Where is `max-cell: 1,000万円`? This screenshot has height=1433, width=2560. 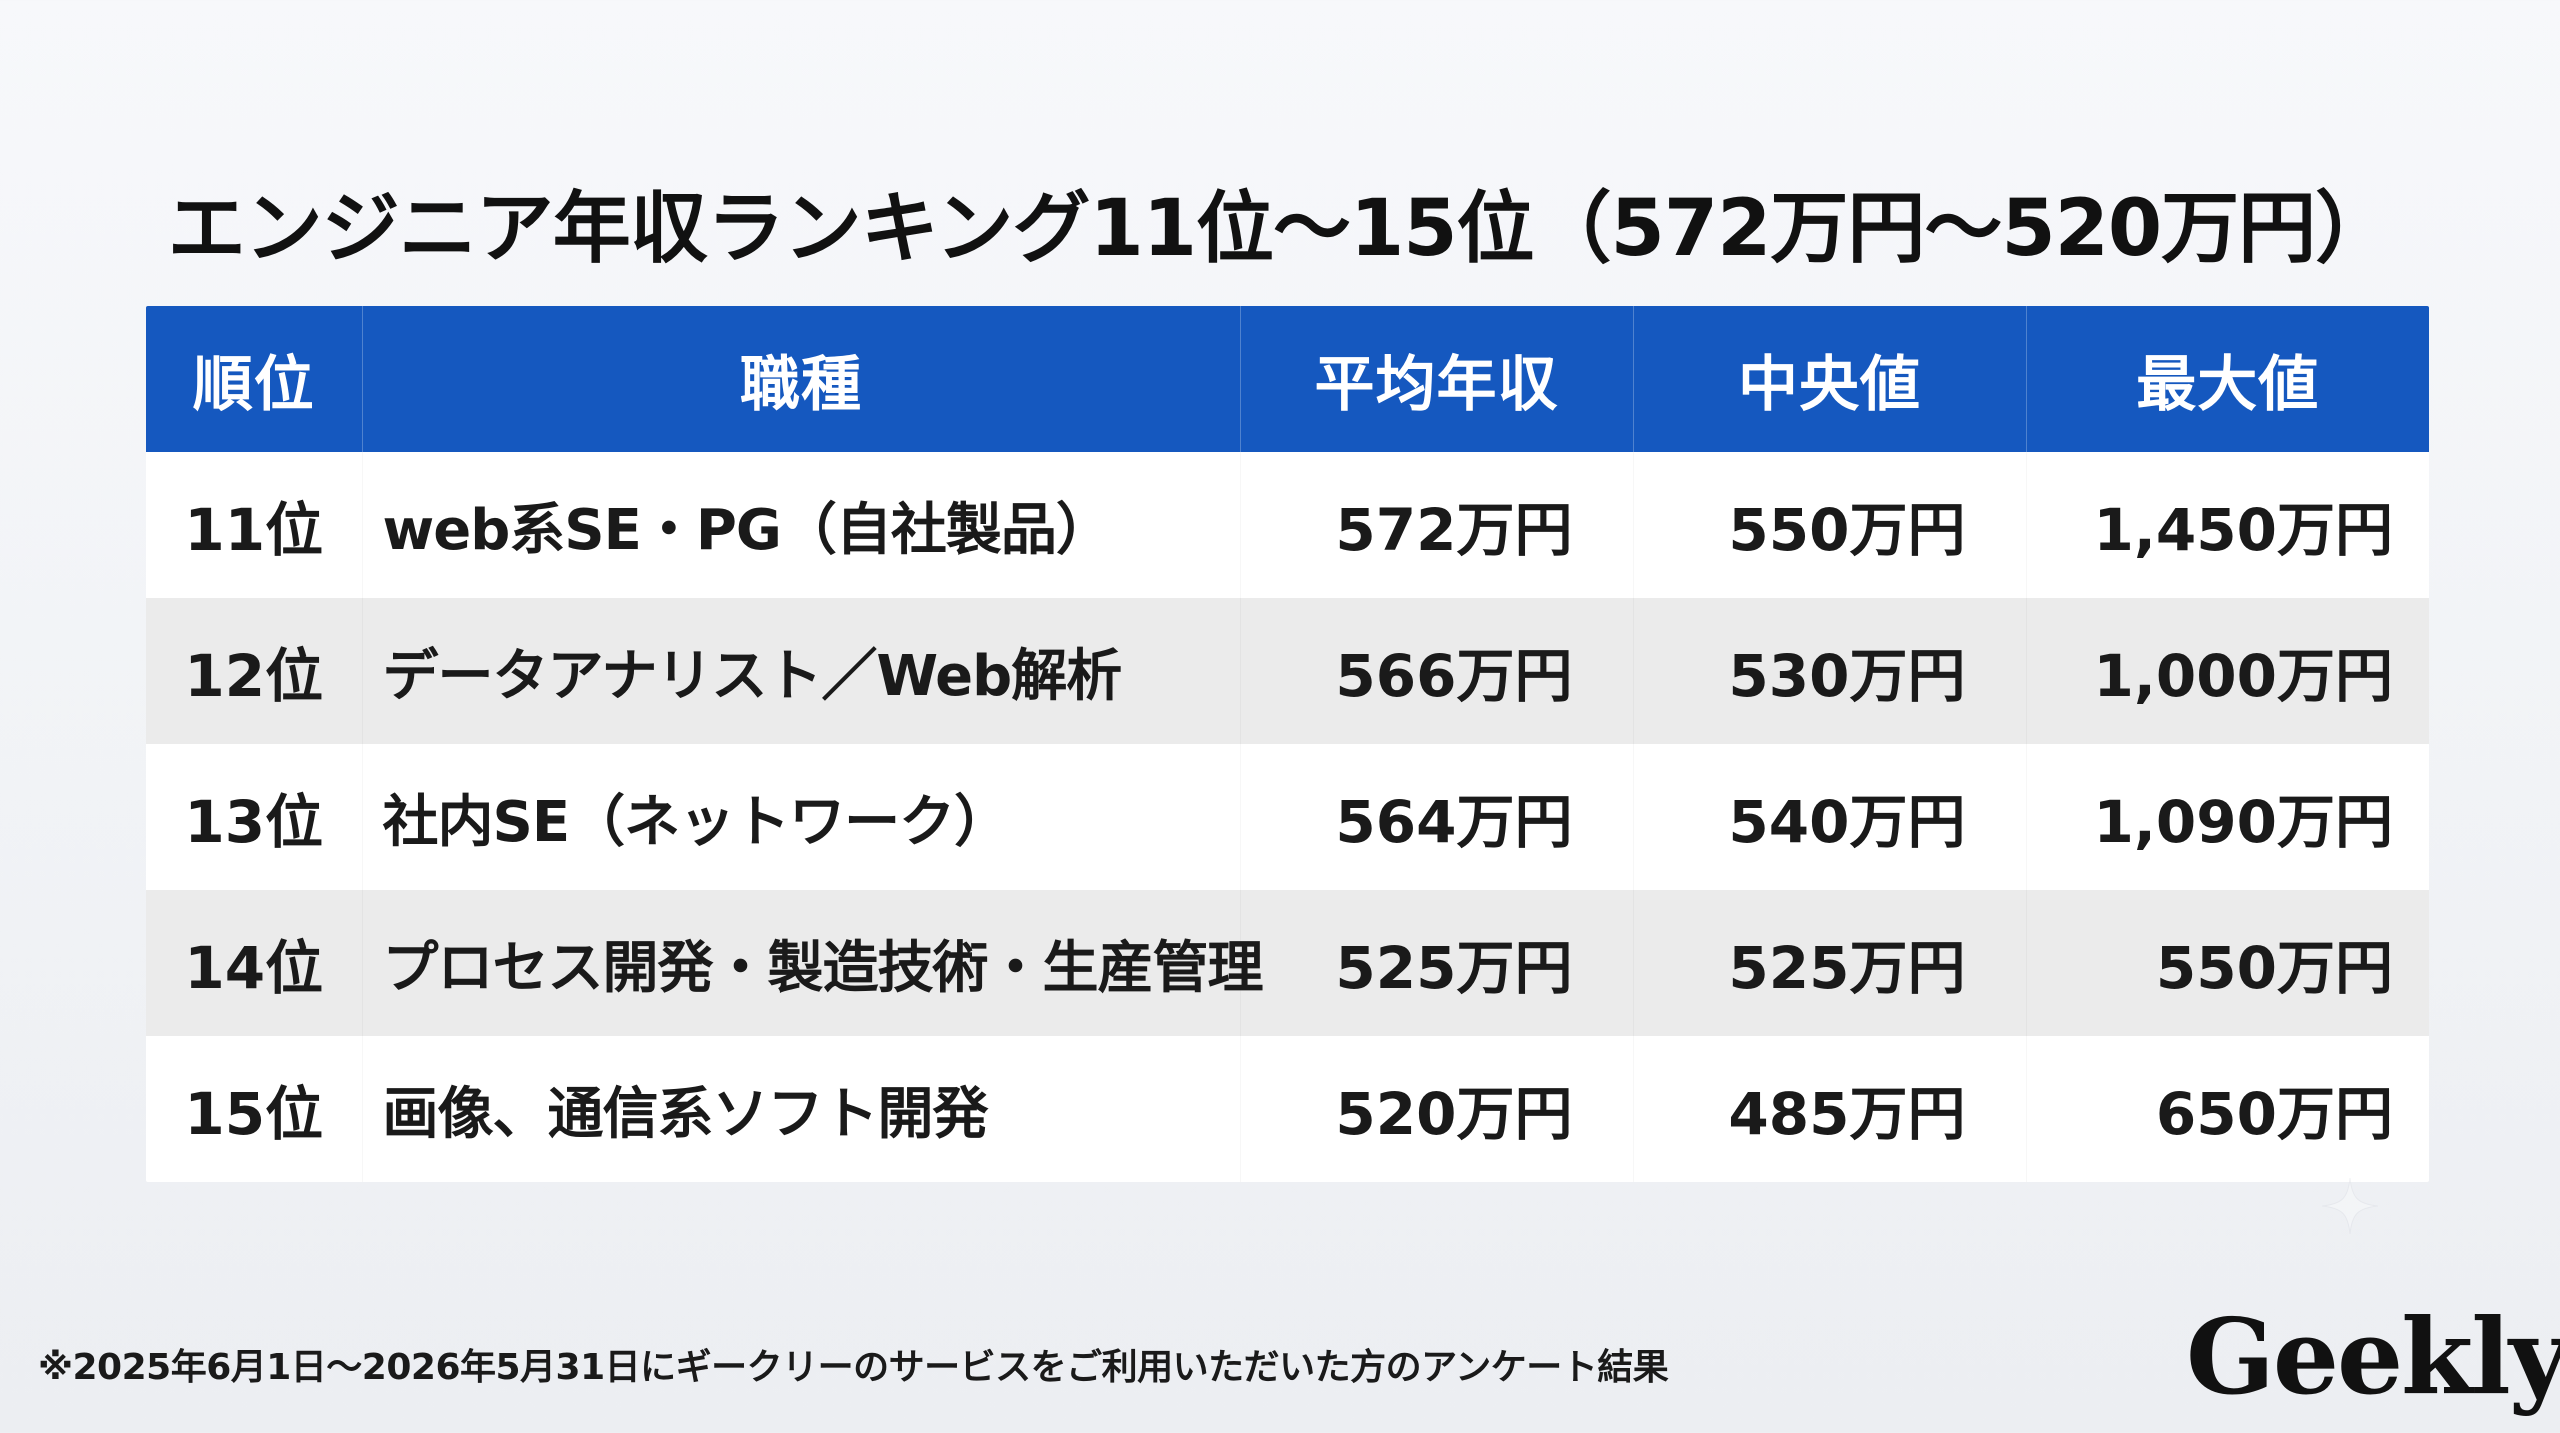 max-cell: 1,000万円 is located at coordinates (2243, 676).